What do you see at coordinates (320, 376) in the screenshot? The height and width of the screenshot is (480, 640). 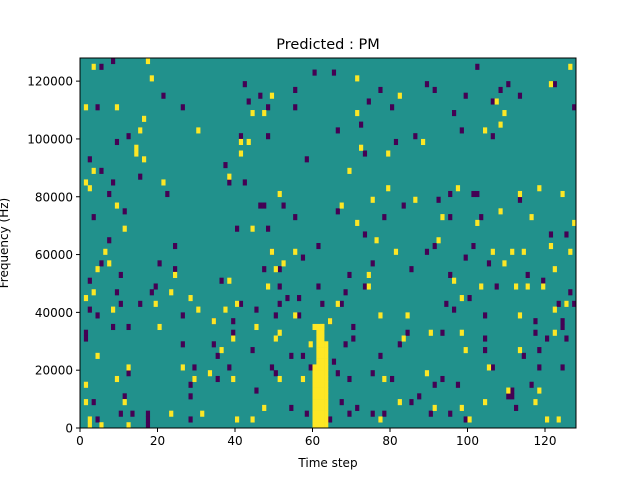 I see `heatmap-hot-band` at bounding box center [320, 376].